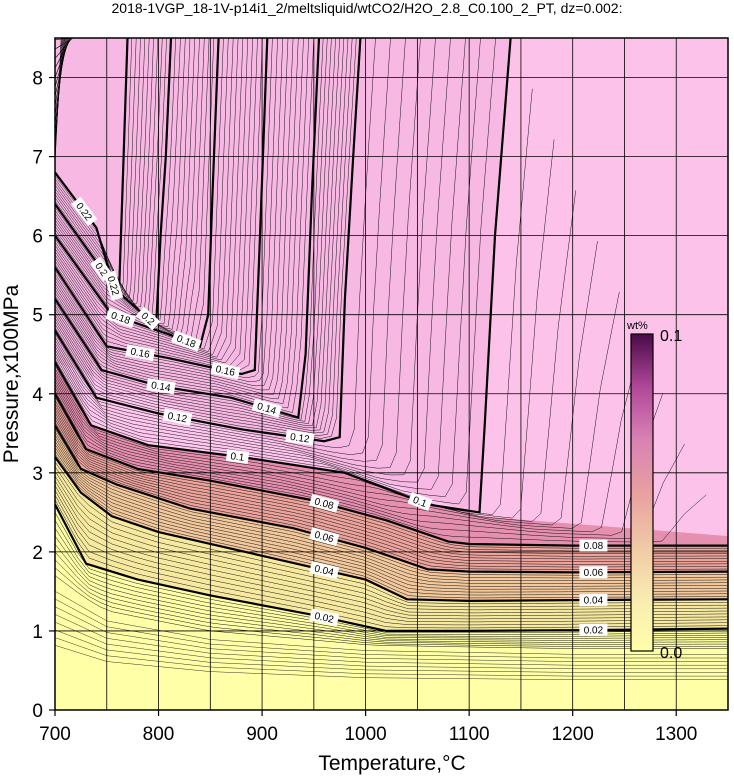 This screenshot has width=734, height=776. I want to click on x-tick-label: 700, so click(55, 734).